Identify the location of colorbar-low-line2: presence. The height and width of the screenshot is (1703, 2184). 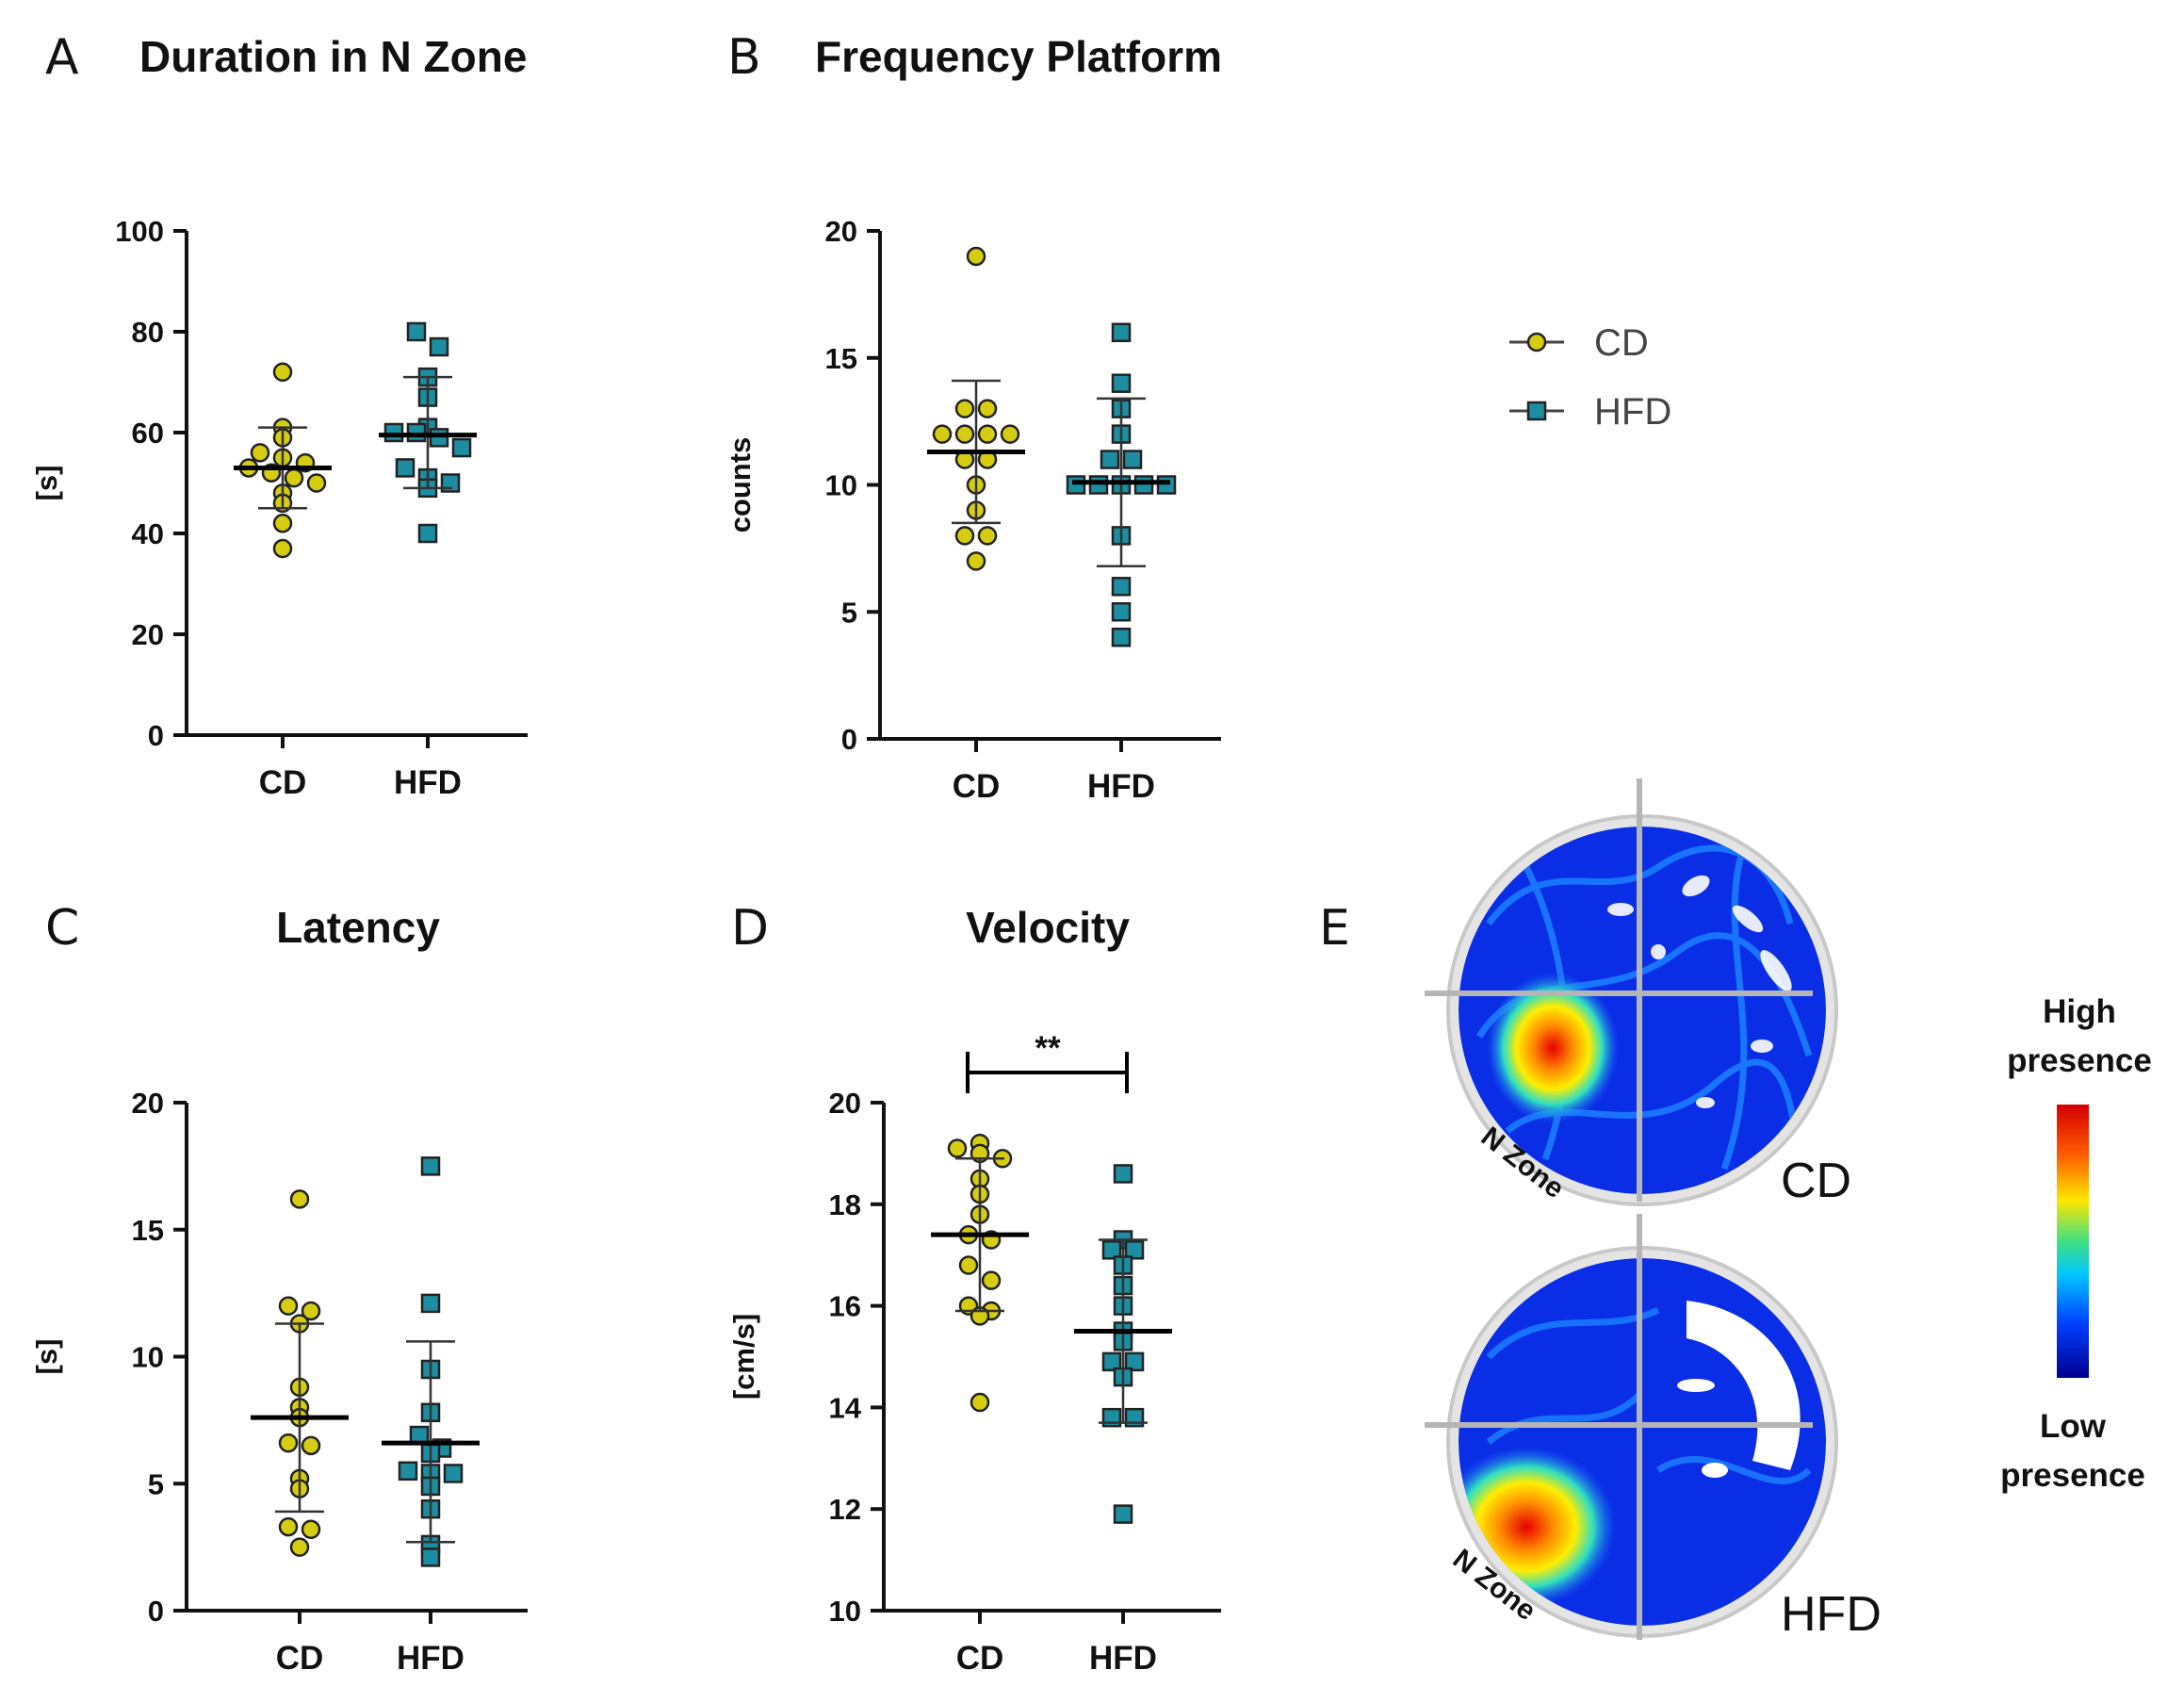
(2072, 1476).